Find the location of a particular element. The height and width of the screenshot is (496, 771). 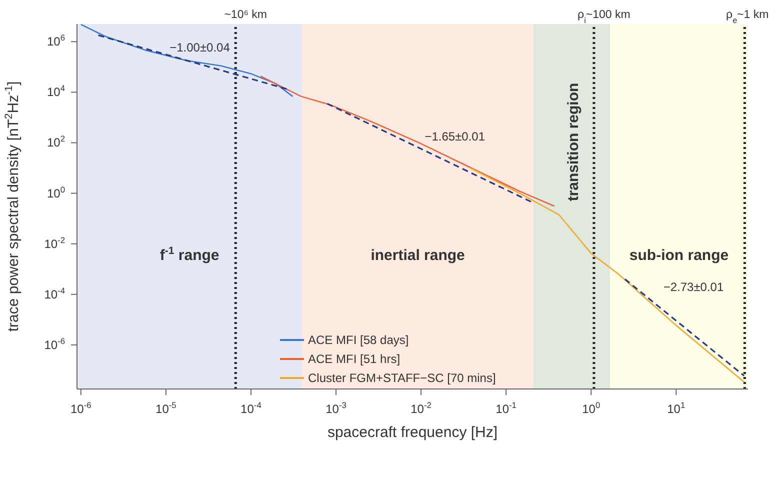

band-label: f$^{-1}$ range is located at coordinates (190, 254).